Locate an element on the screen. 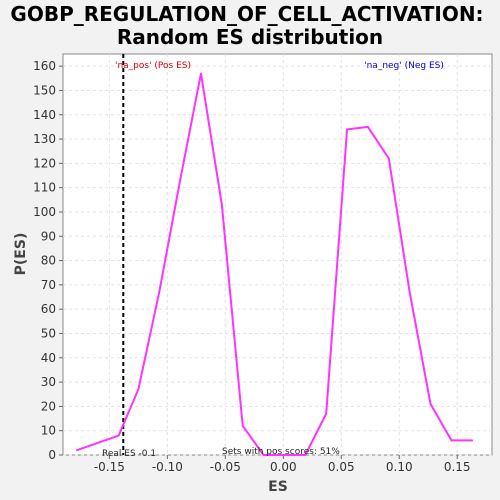  y-tick-label: 70 is located at coordinates (48, 285).